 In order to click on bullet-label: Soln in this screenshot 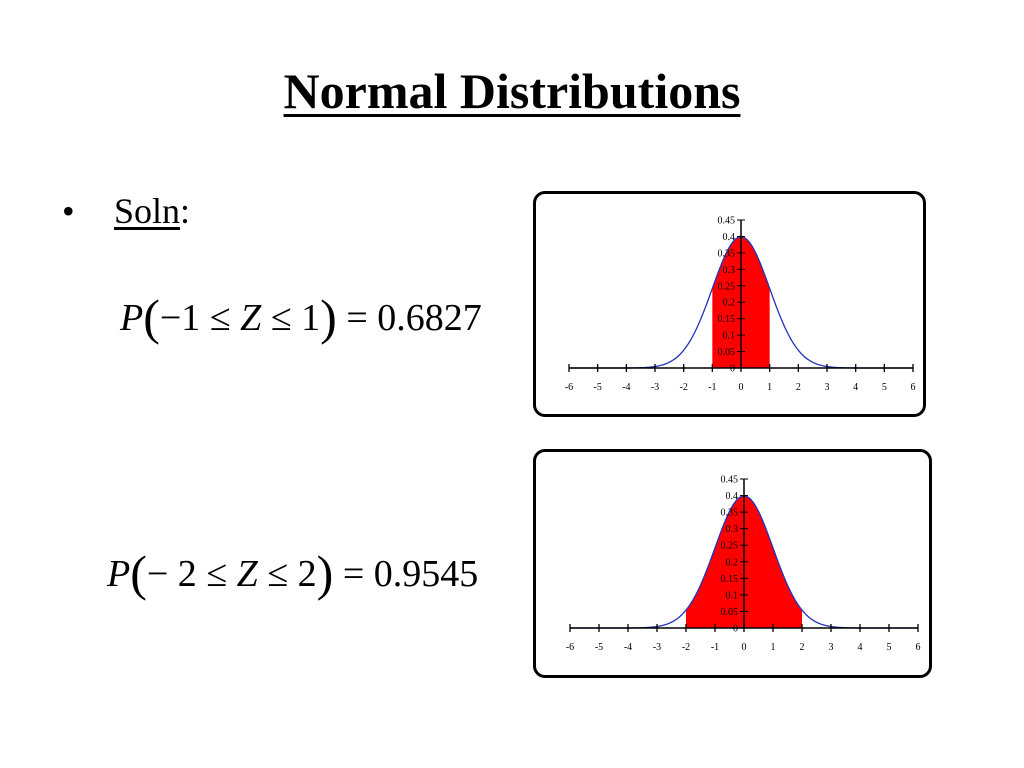, I will do `click(147, 211)`.